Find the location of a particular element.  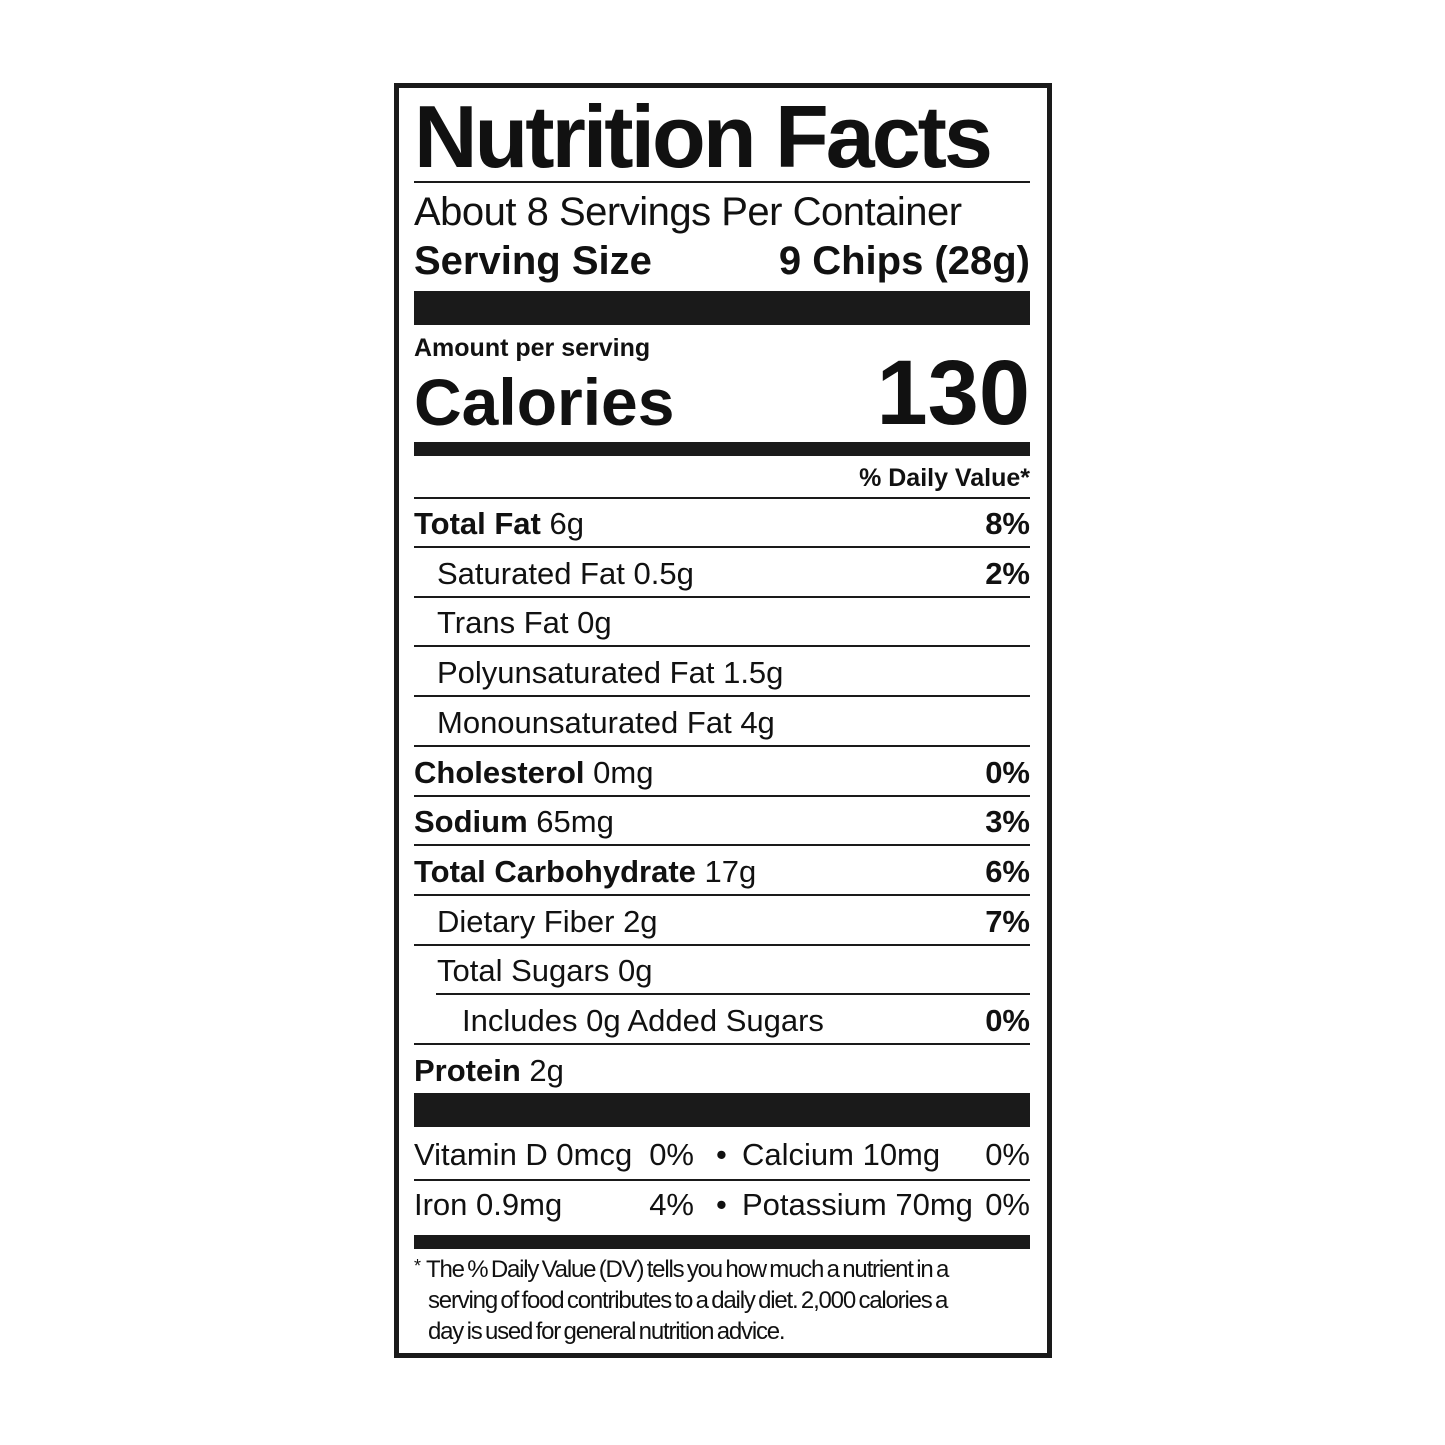

nutrient-label: Includes 0g Added Sugars is located at coordinates (643, 1020).